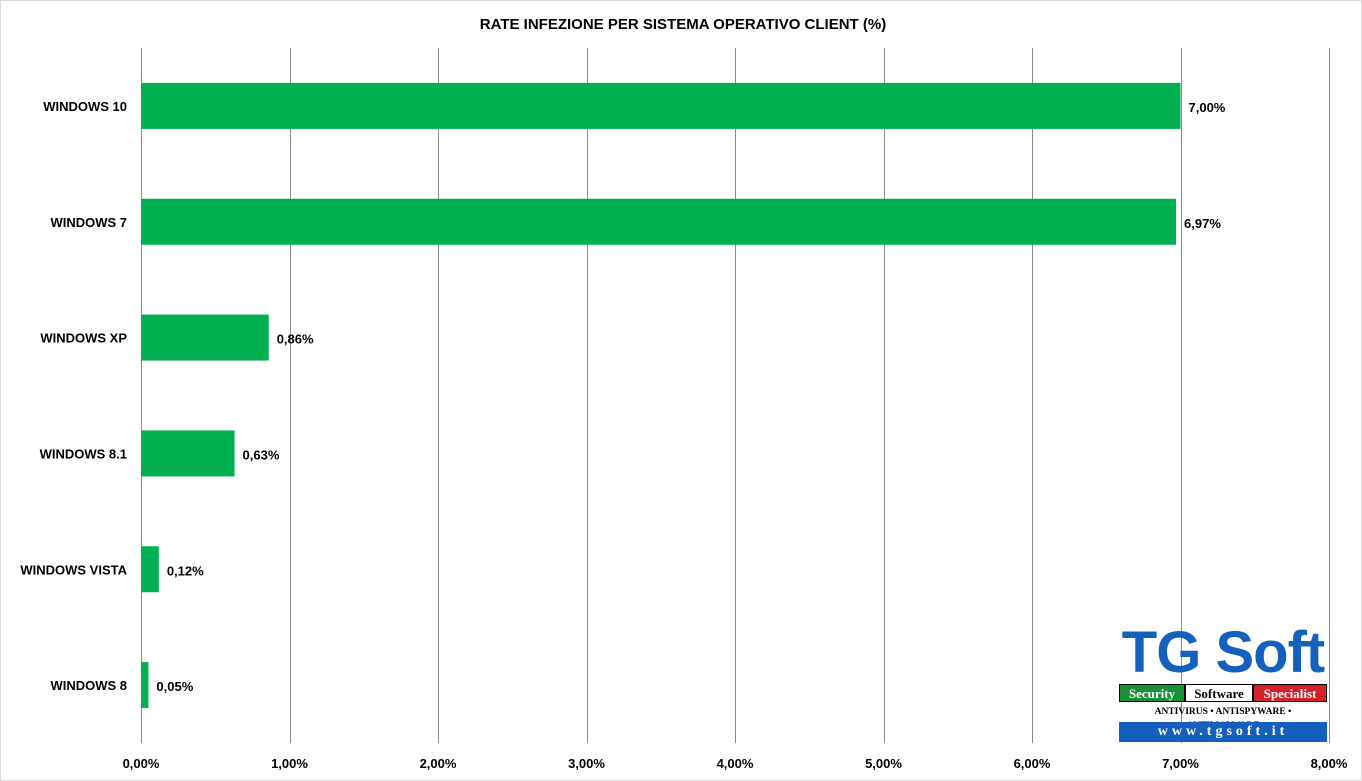  Describe the element at coordinates (1223, 652) in the screenshot. I see `logo-brand: TG Soft` at that location.